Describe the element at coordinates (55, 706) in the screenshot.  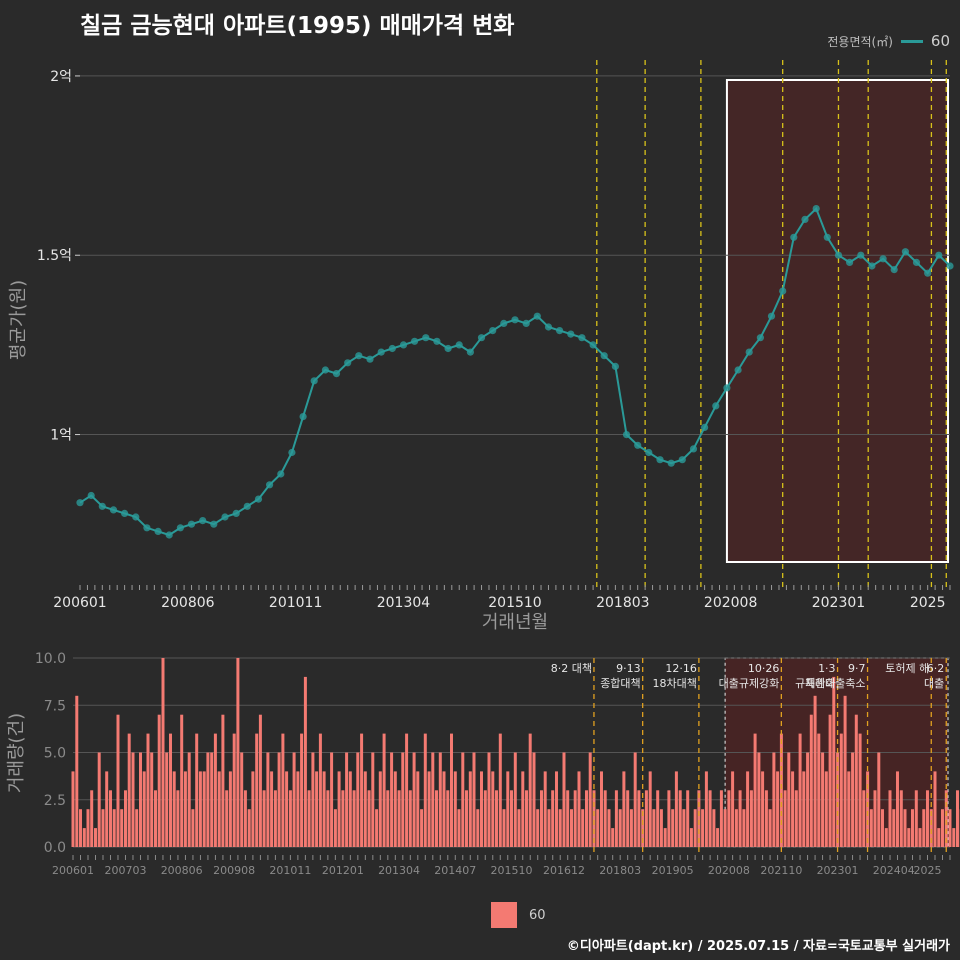
I see `y-tick-label: 7.5` at that location.